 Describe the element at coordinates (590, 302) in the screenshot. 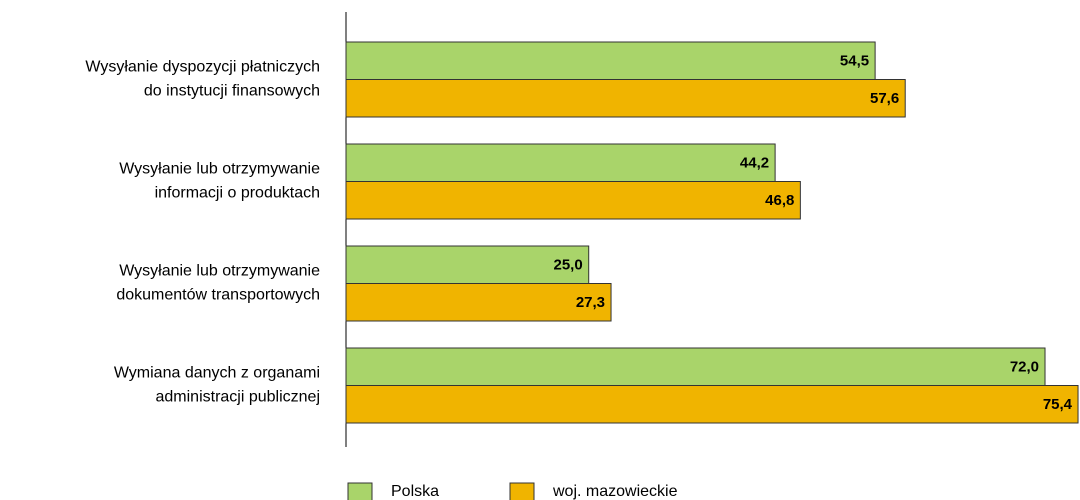

I see `data-label: 27,3` at that location.